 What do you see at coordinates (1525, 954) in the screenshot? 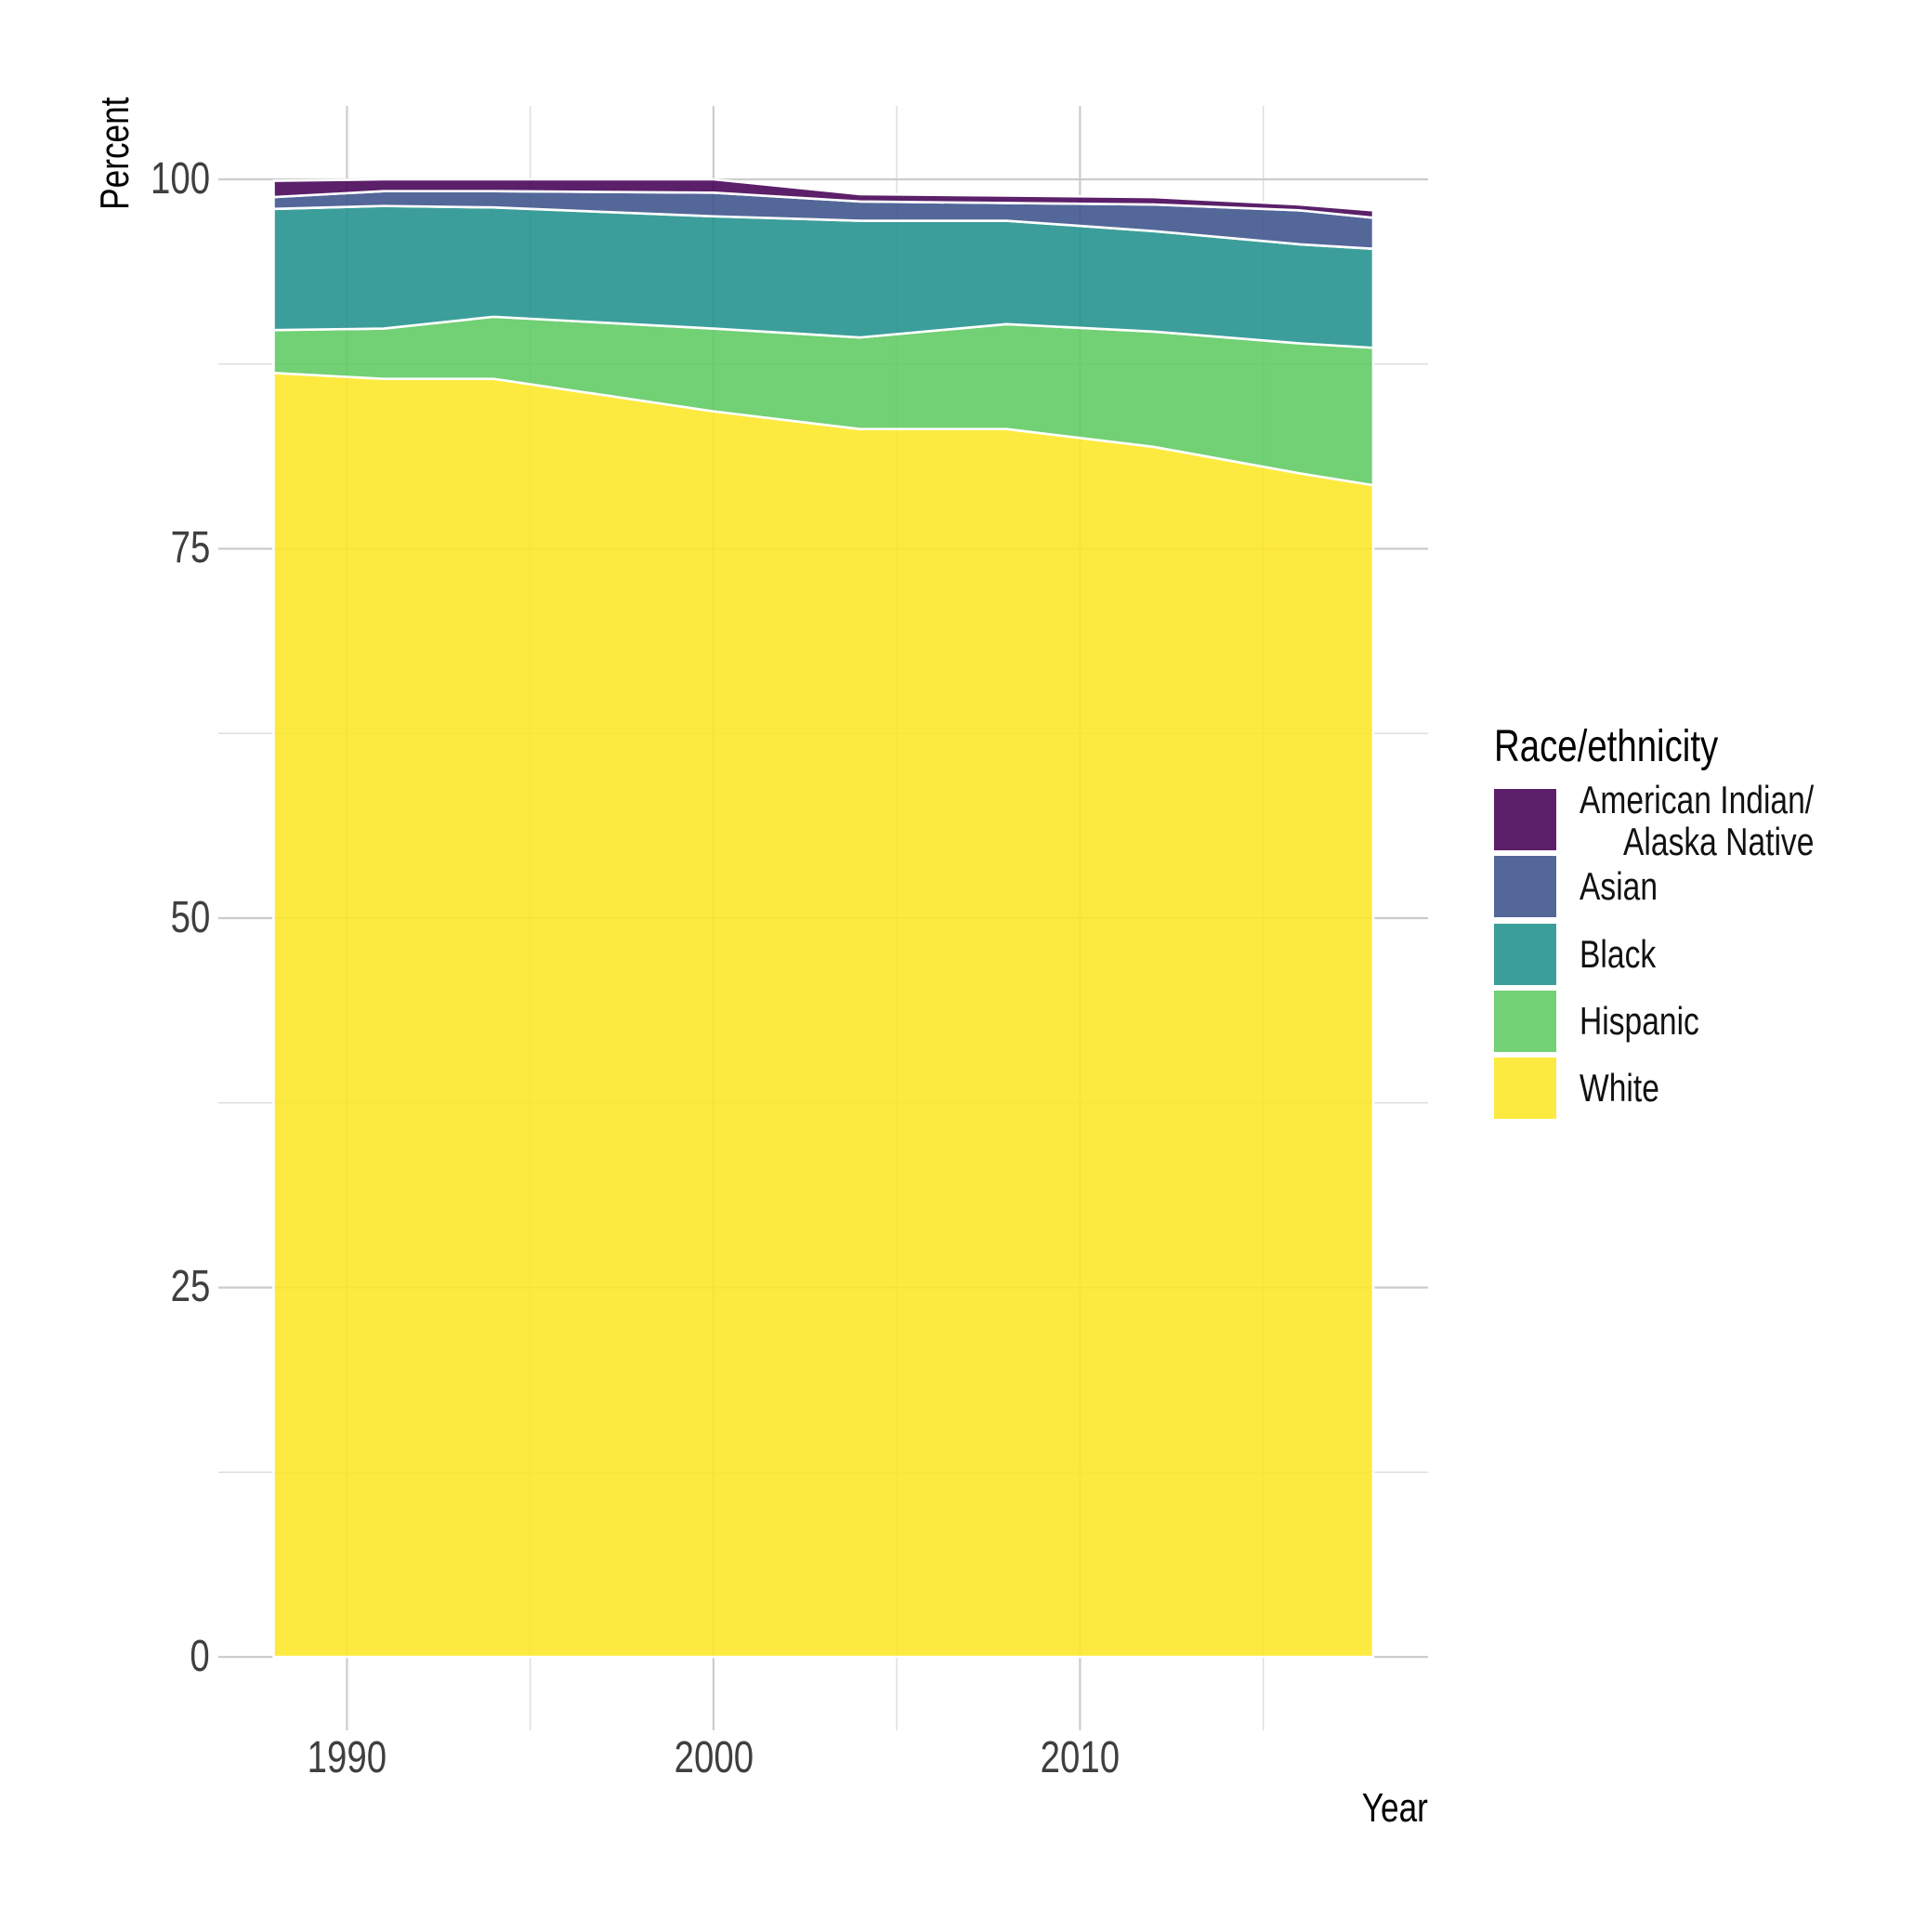
I see `legend-swatch-black` at bounding box center [1525, 954].